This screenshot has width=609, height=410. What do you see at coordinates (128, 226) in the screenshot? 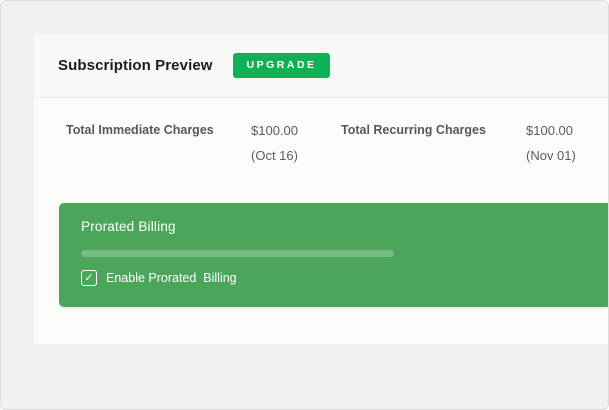
I see `prorated-billing-title: Prorated Billing` at bounding box center [128, 226].